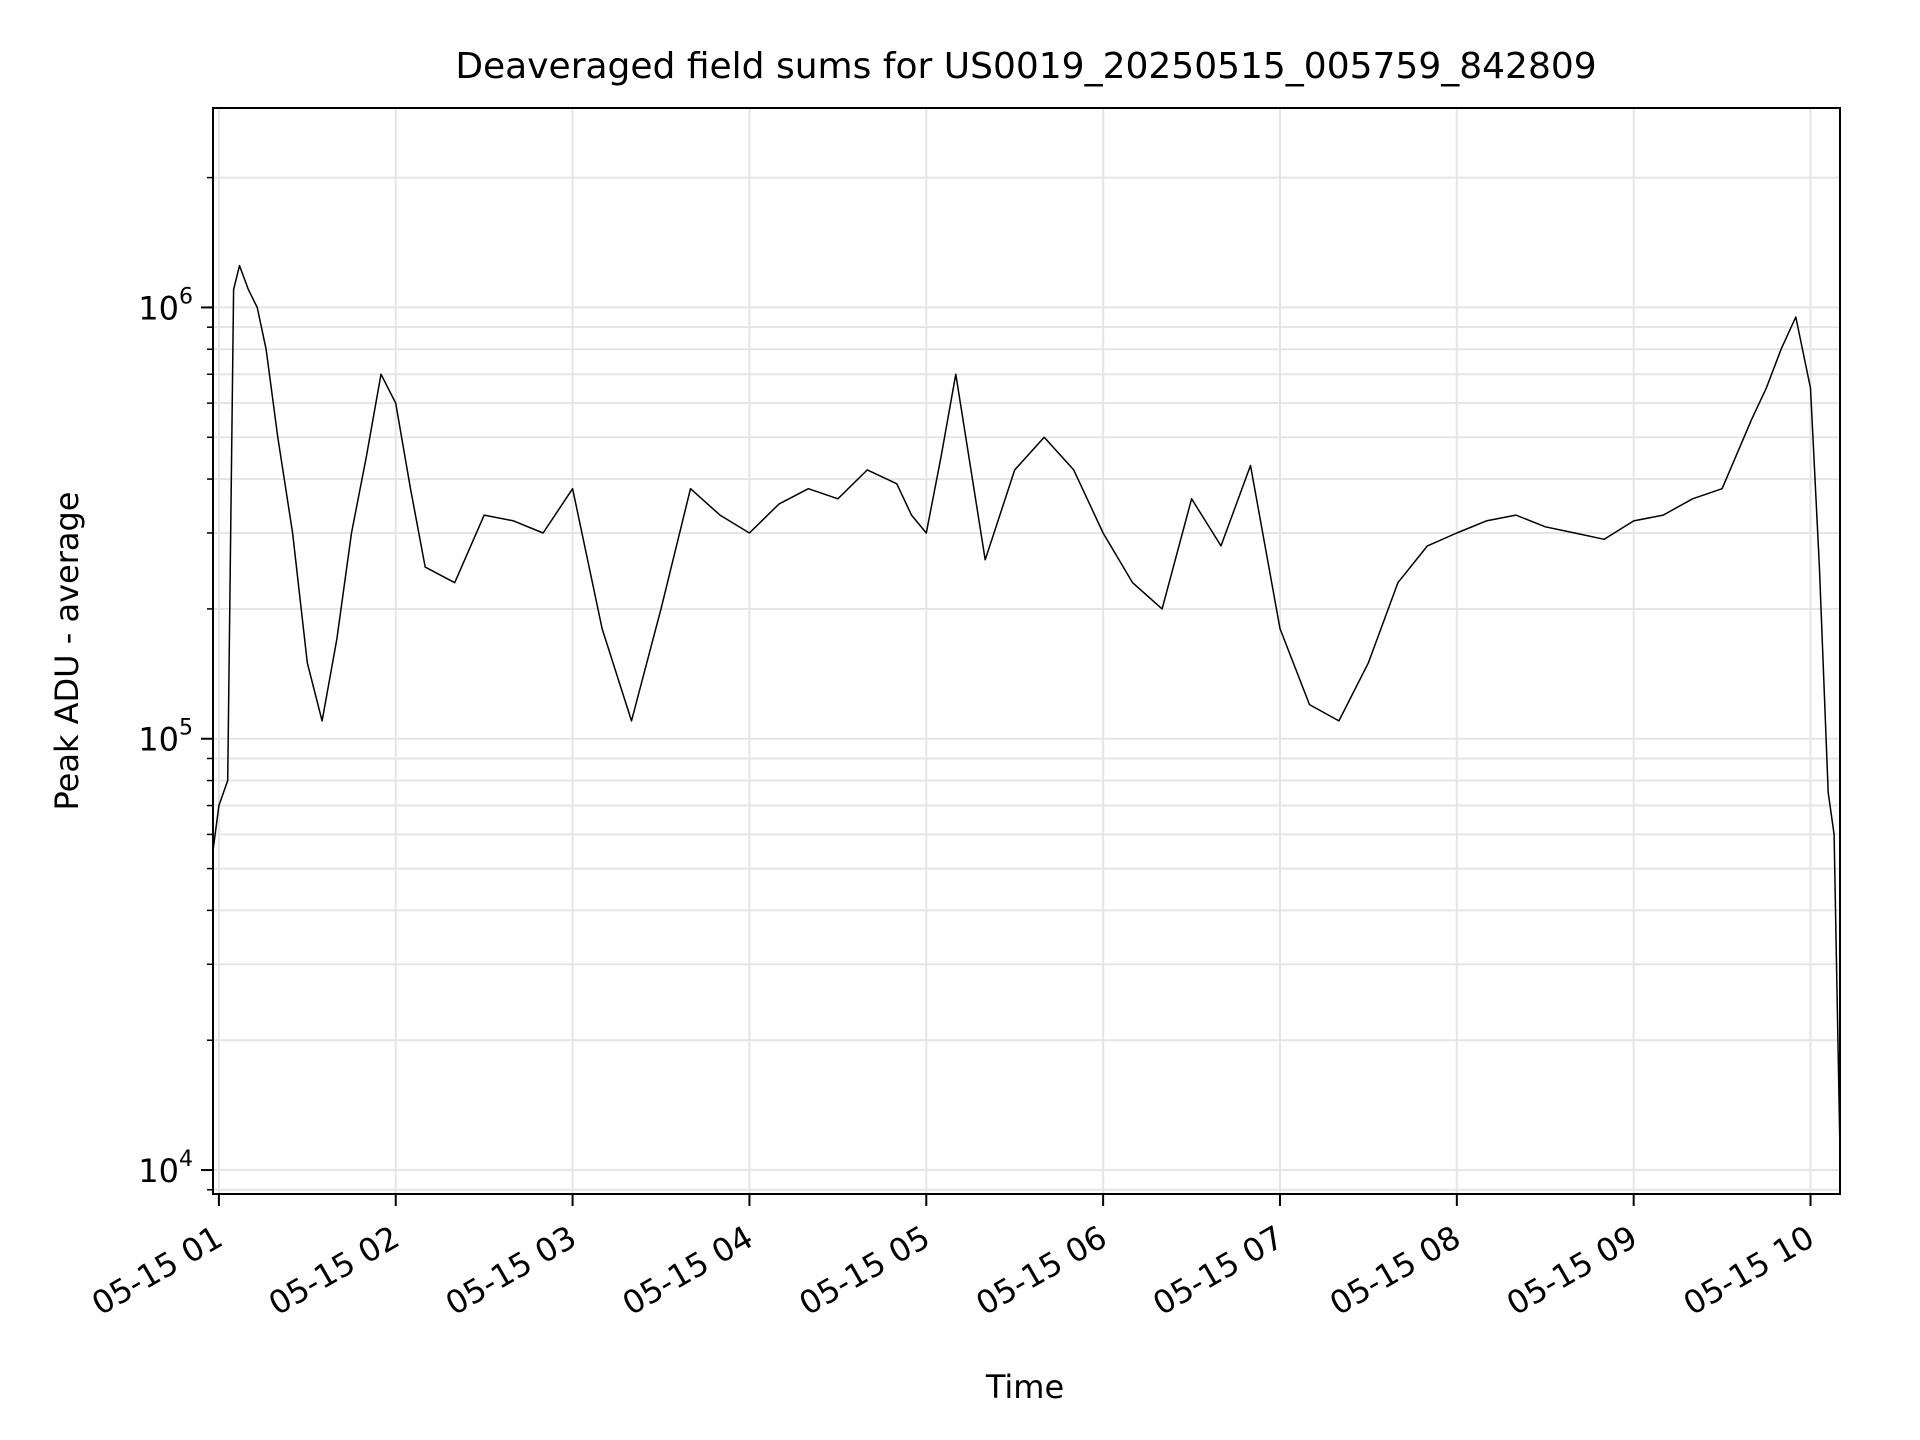  Describe the element at coordinates (67, 651) in the screenshot. I see `y-axis-label: Peak ADU - average` at that location.